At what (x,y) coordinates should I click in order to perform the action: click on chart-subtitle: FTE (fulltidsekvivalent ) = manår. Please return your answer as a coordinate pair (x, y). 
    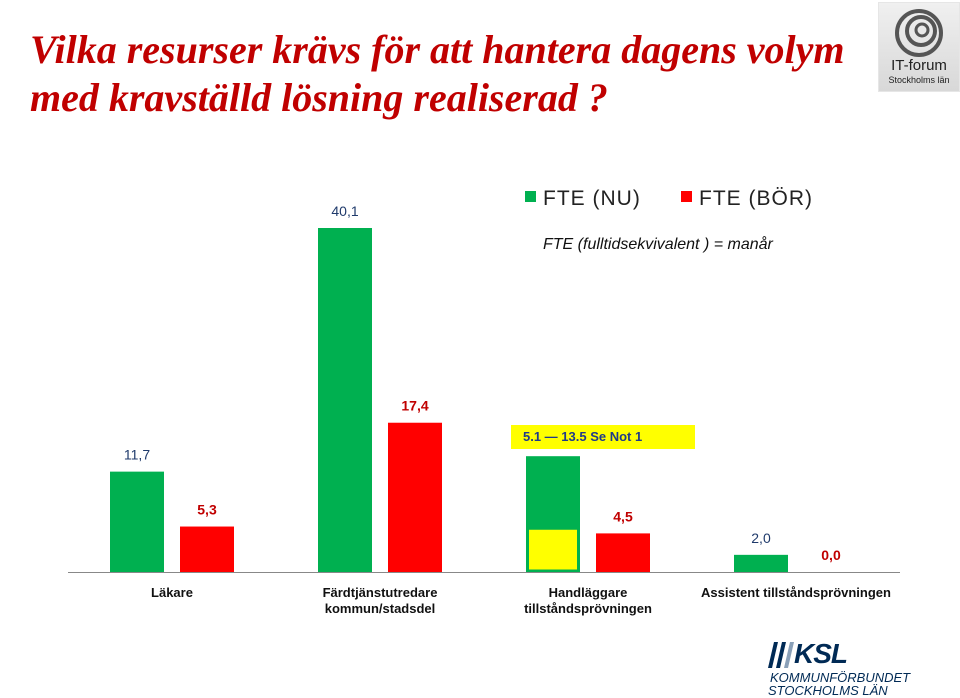
    Looking at the image, I should click on (658, 244).